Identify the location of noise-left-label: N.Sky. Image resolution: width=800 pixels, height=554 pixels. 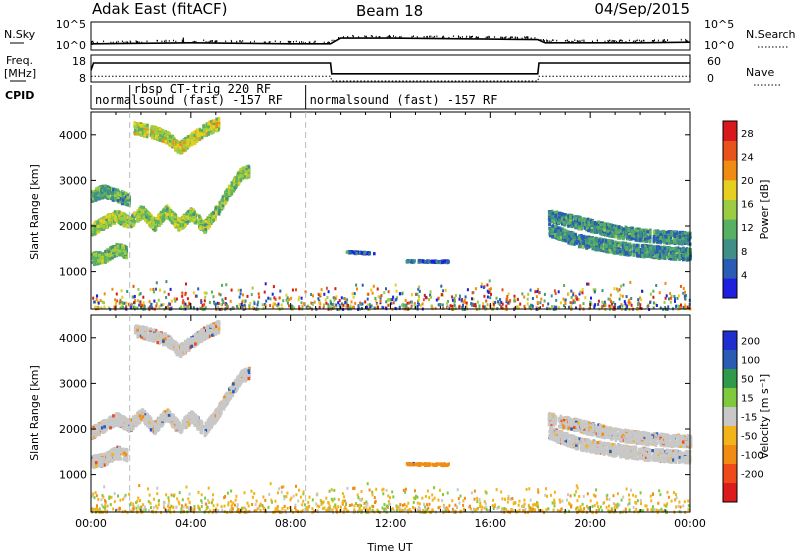
(20, 34).